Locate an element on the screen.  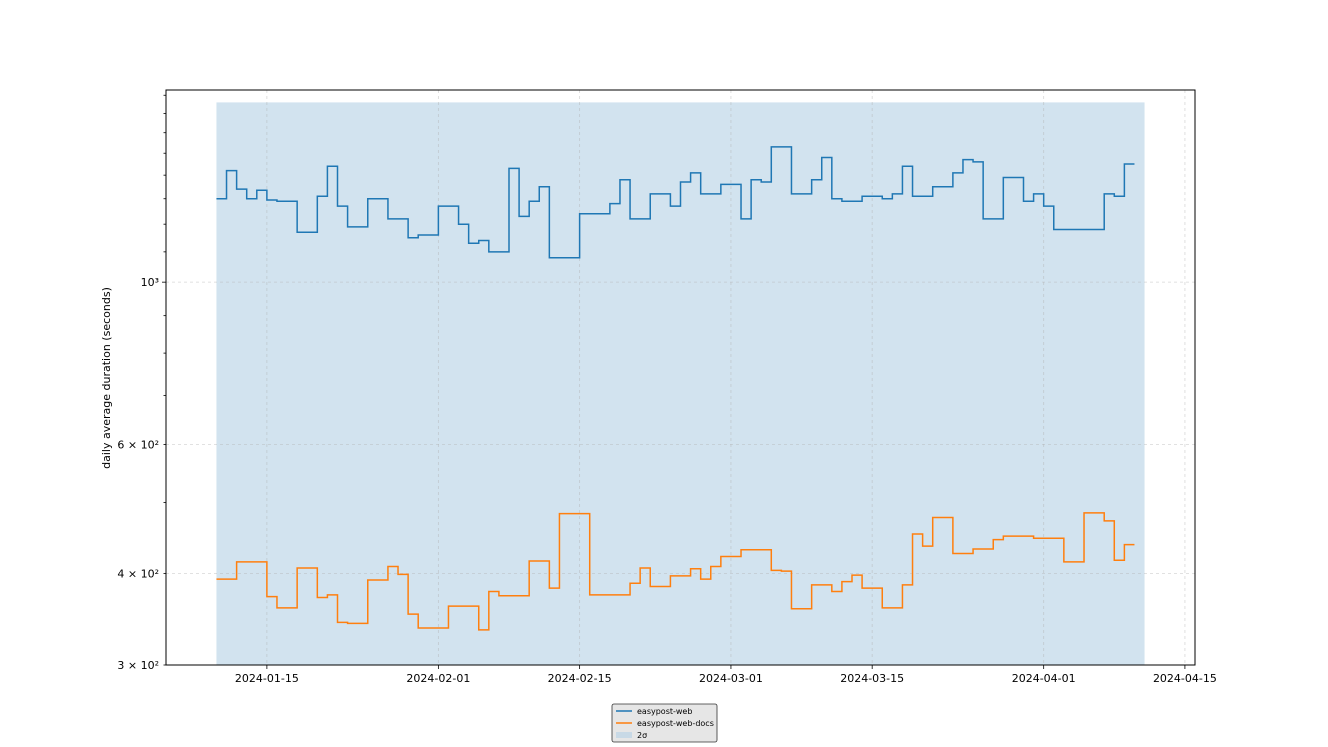
legend: easypost-web easypost-web-docs 2σ is located at coordinates (664, 723).